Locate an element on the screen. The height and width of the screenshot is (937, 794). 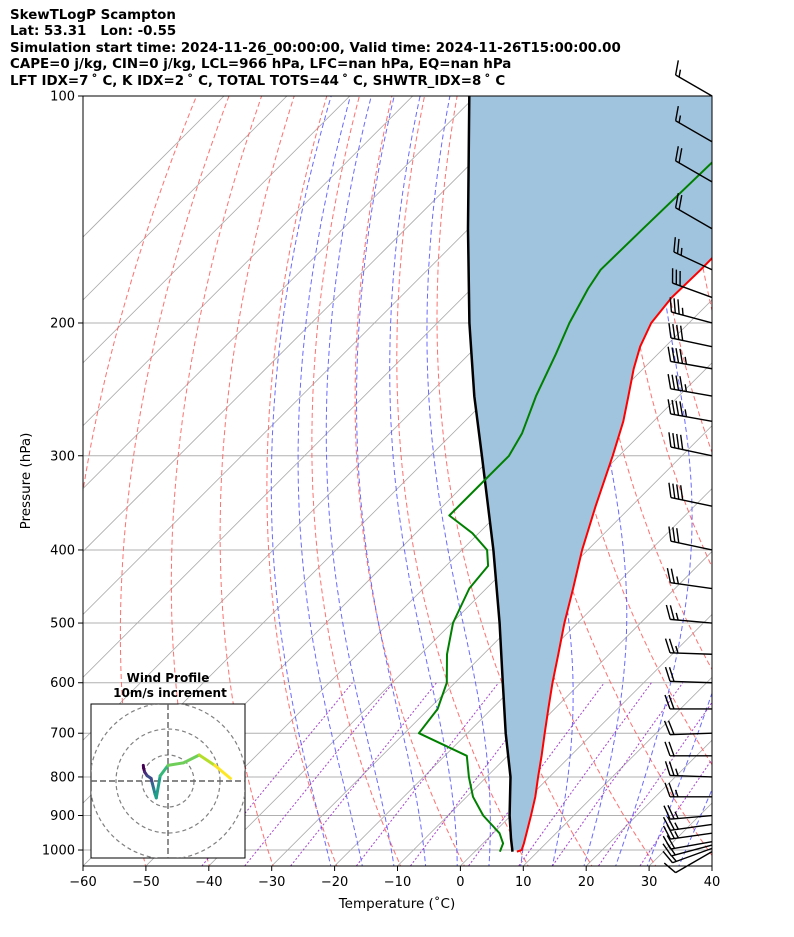
x-tick-label: −50 is located at coordinates (145, 882).